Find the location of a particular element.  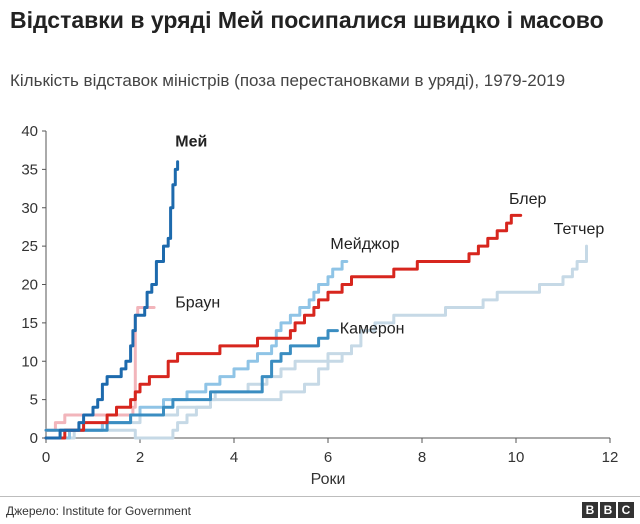

y-tick-label: 15 is located at coordinates (29, 323).